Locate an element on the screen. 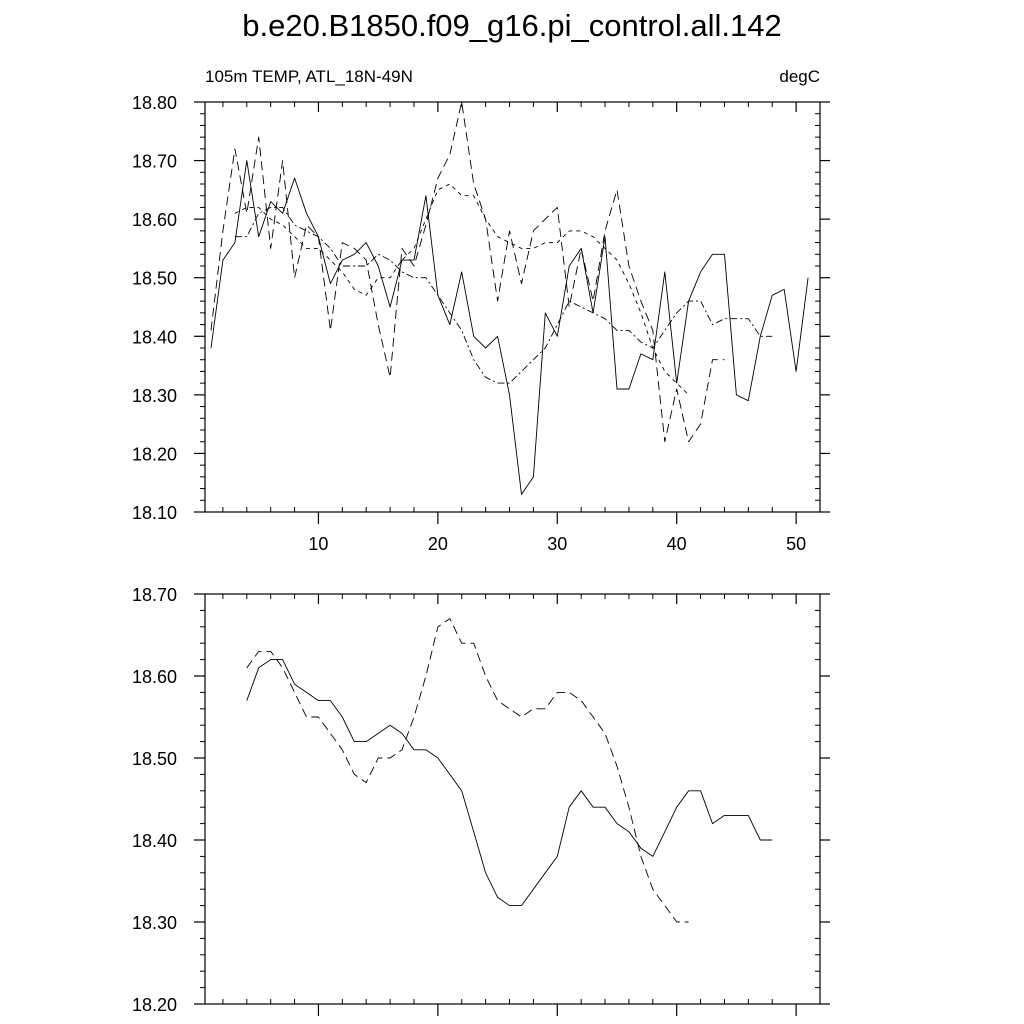 Image resolution: width=1024 pixels, height=1024 pixels. x-tick-label: 30 is located at coordinates (557, 544).